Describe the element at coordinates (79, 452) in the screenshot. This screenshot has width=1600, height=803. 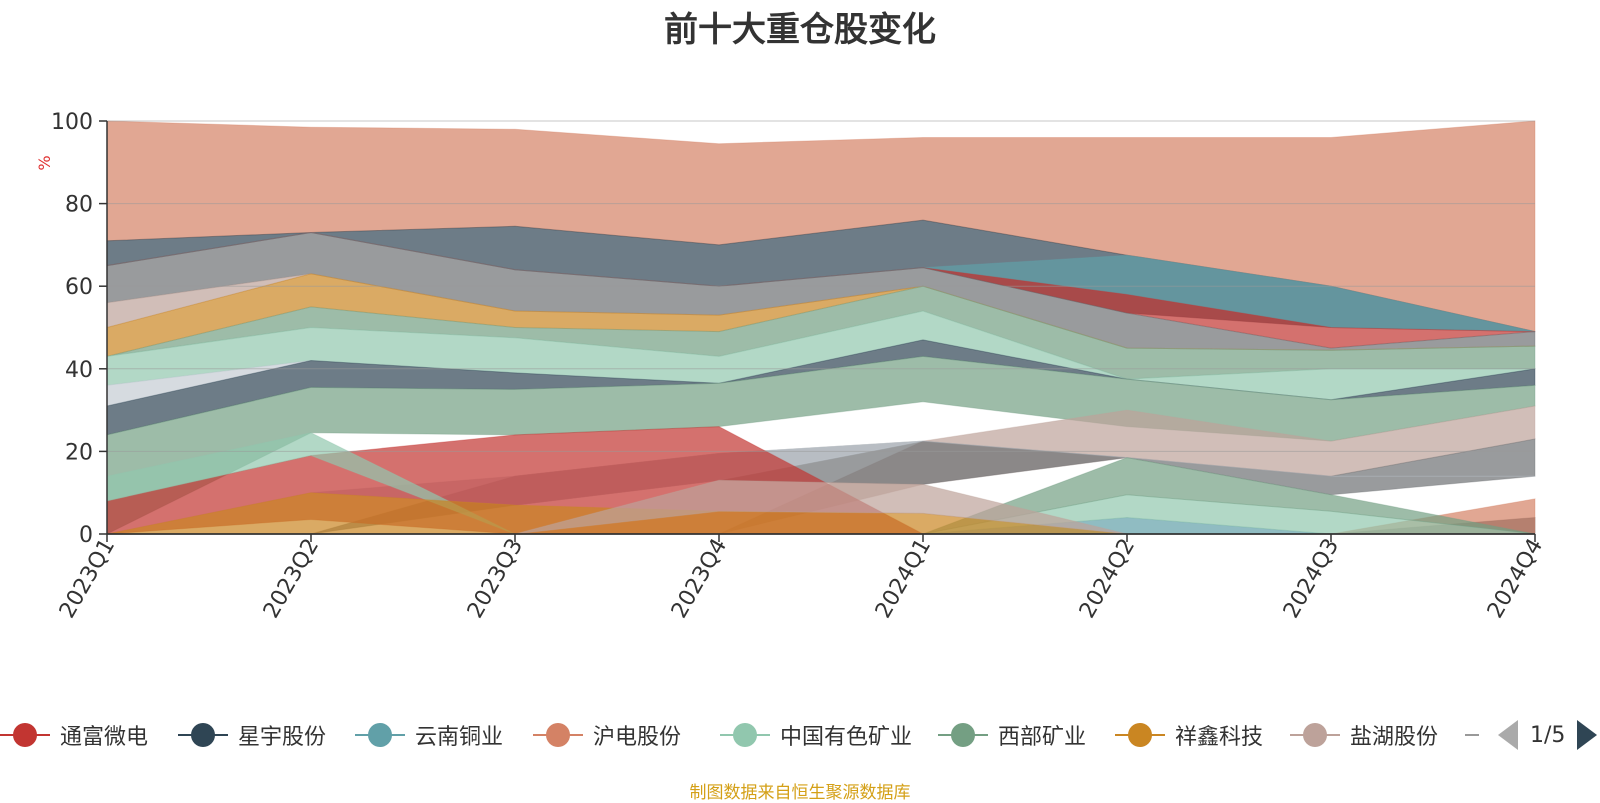
I see `y-tick-label: 20` at that location.